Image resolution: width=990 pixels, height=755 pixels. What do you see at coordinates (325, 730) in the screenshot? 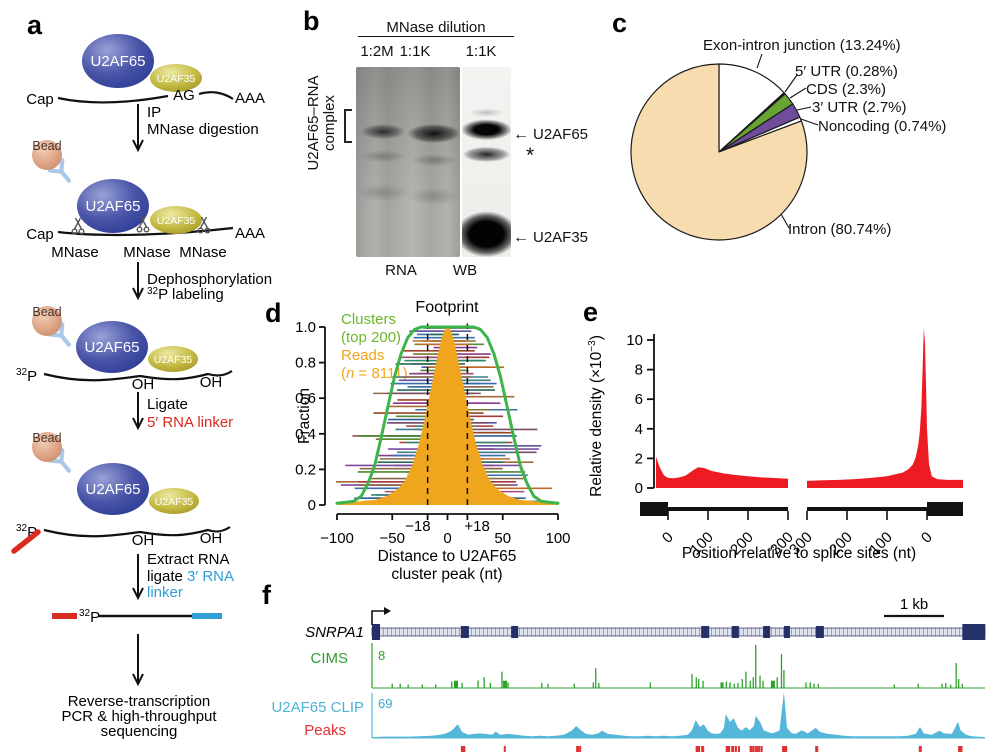
I see `peaks-track-label: Peaks` at bounding box center [325, 730].